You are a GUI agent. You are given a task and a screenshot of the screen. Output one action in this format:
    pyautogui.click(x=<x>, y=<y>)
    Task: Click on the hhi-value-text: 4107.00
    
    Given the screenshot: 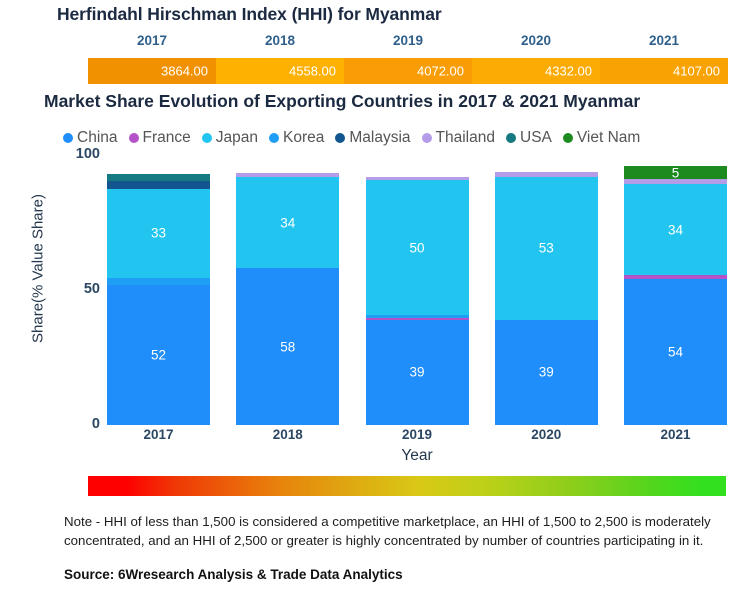 What is the action you would take?
    pyautogui.click(x=696, y=71)
    